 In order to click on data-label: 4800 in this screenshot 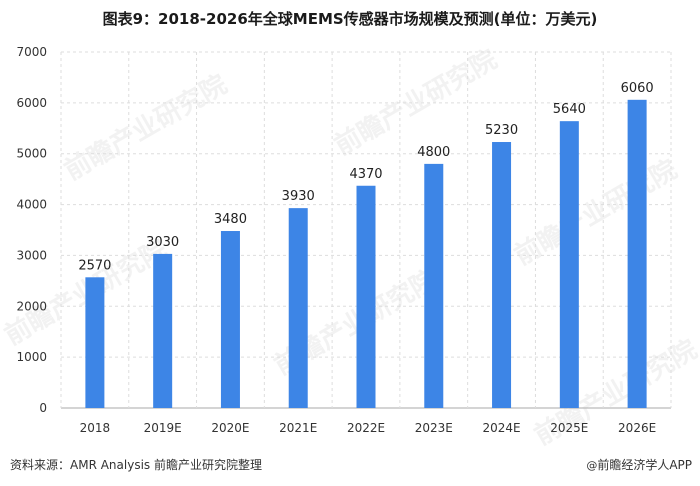, I will do `click(433, 152)`.